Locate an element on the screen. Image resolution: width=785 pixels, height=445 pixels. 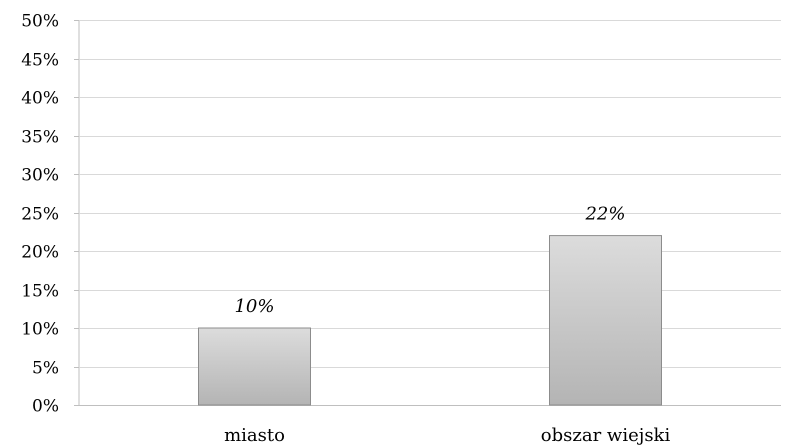
y-tick-label: 10% is located at coordinates (40, 330).